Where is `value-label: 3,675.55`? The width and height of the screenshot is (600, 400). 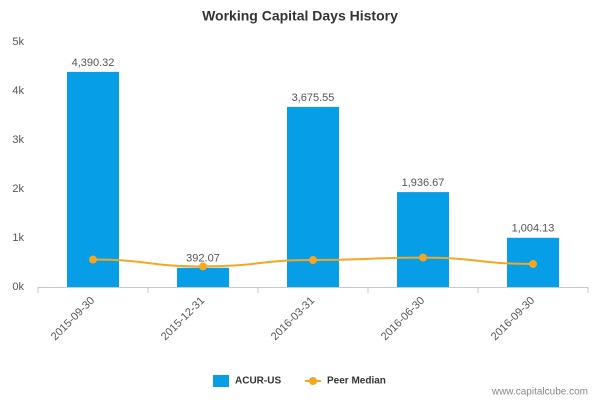 value-label: 3,675.55 is located at coordinates (313, 98).